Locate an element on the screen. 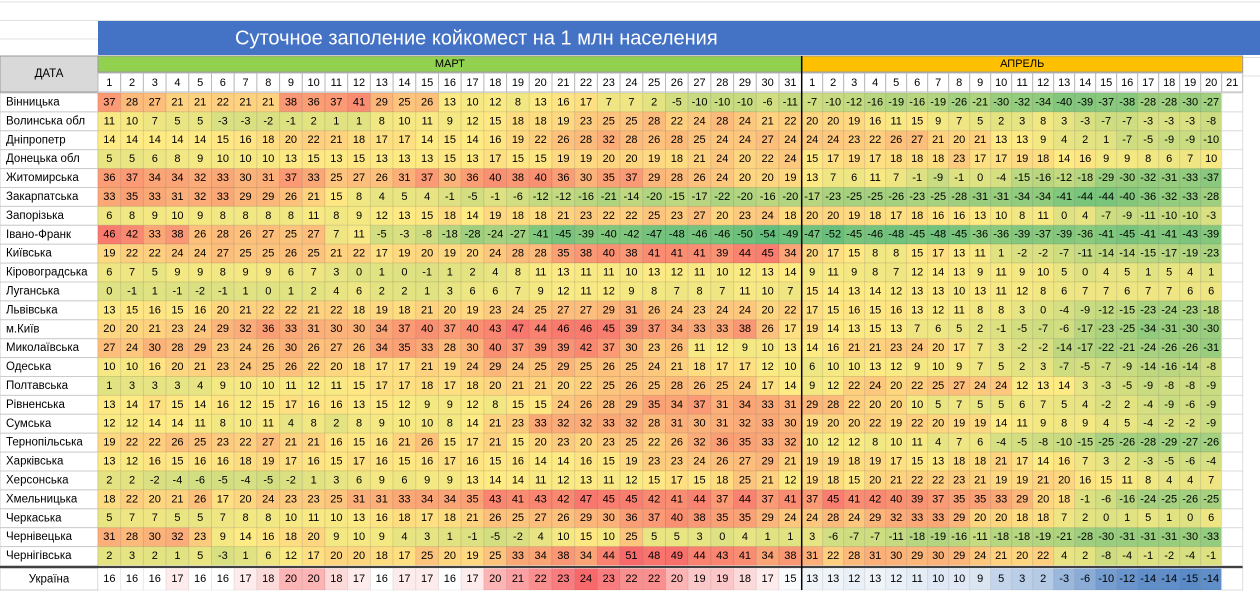 Image resolution: width=1260 pixels, height=600 pixels. cell-value: -12 is located at coordinates (1106, 310).